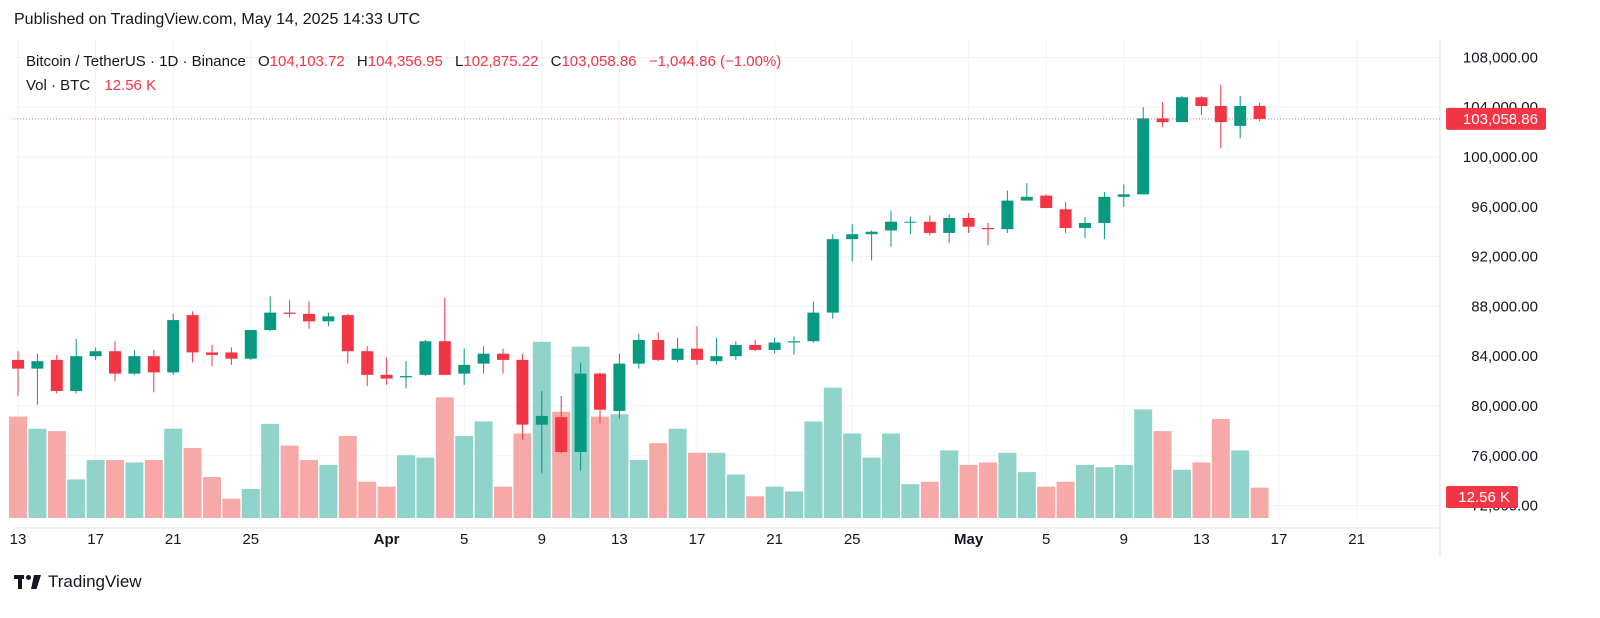  I want to click on price-tick-label: 88,000.00, so click(1504, 306).